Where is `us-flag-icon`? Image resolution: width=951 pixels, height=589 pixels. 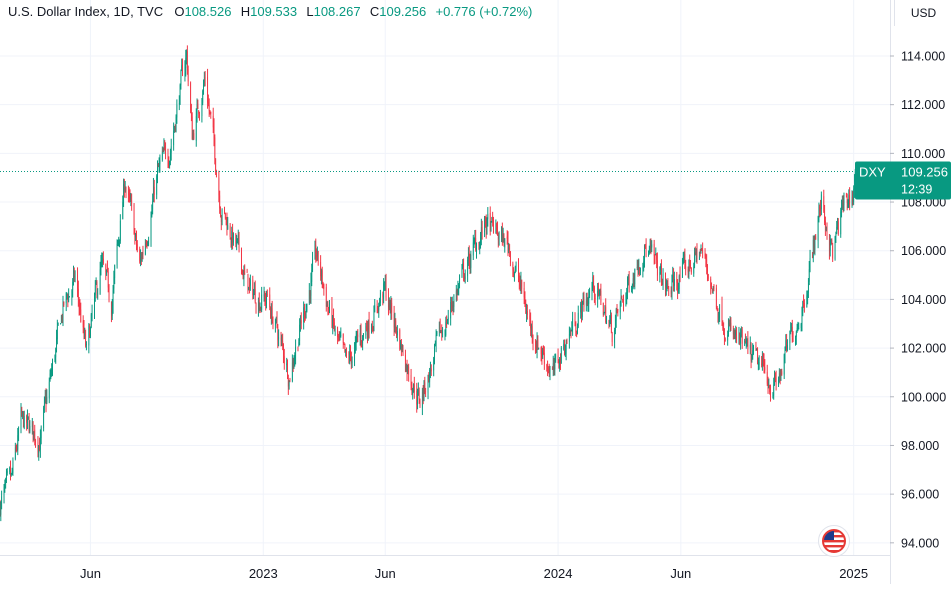 us-flag-icon is located at coordinates (834, 541).